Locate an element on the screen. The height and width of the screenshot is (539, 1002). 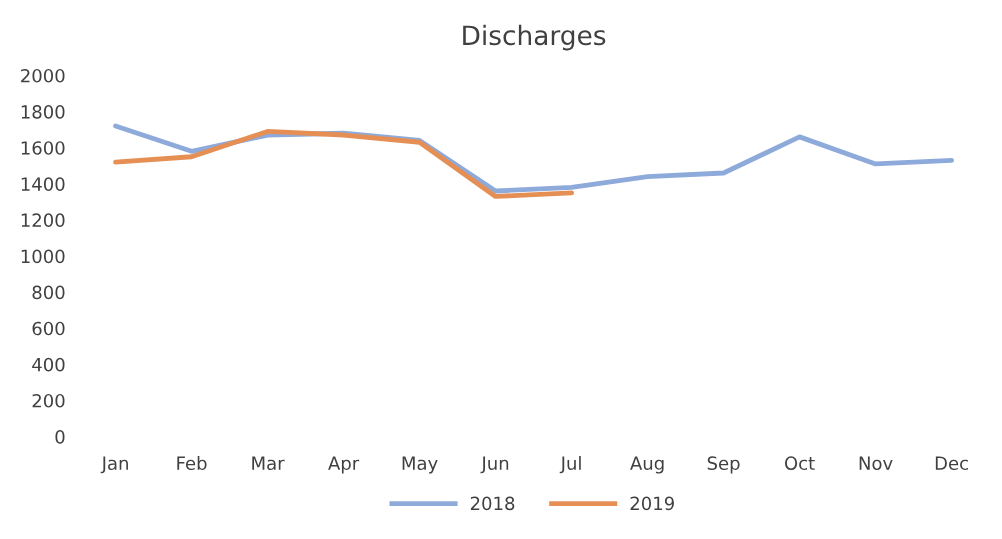
chart-title: Discharges is located at coordinates (534, 37).